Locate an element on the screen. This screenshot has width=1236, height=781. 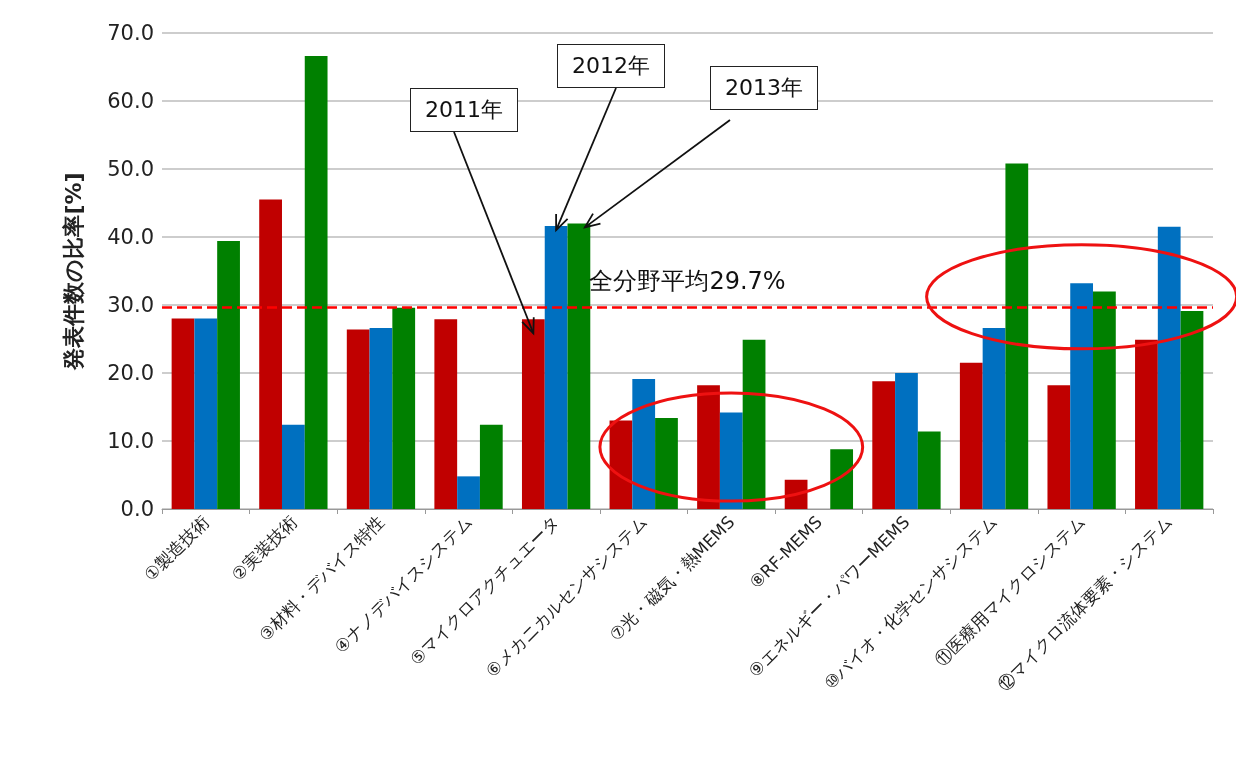
text: 2012年 is located at coordinates (611, 66).